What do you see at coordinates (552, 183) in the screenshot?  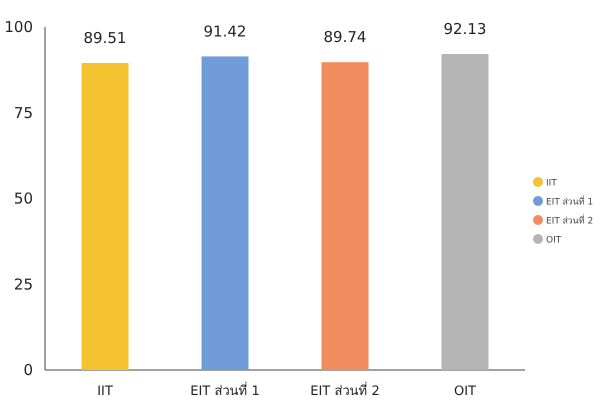 I see `legend-label: IIT` at bounding box center [552, 183].